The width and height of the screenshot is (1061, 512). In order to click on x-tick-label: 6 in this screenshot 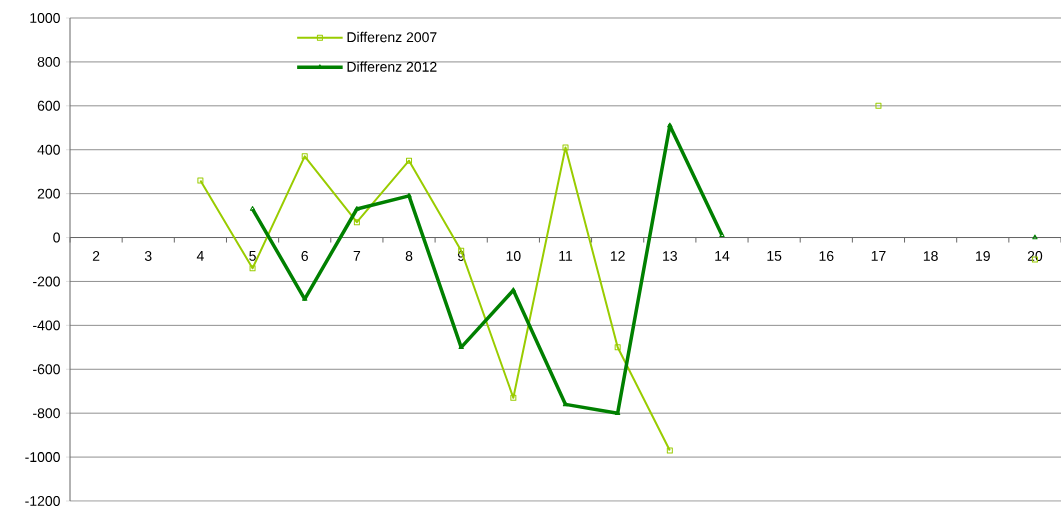, I will do `click(304, 256)`.